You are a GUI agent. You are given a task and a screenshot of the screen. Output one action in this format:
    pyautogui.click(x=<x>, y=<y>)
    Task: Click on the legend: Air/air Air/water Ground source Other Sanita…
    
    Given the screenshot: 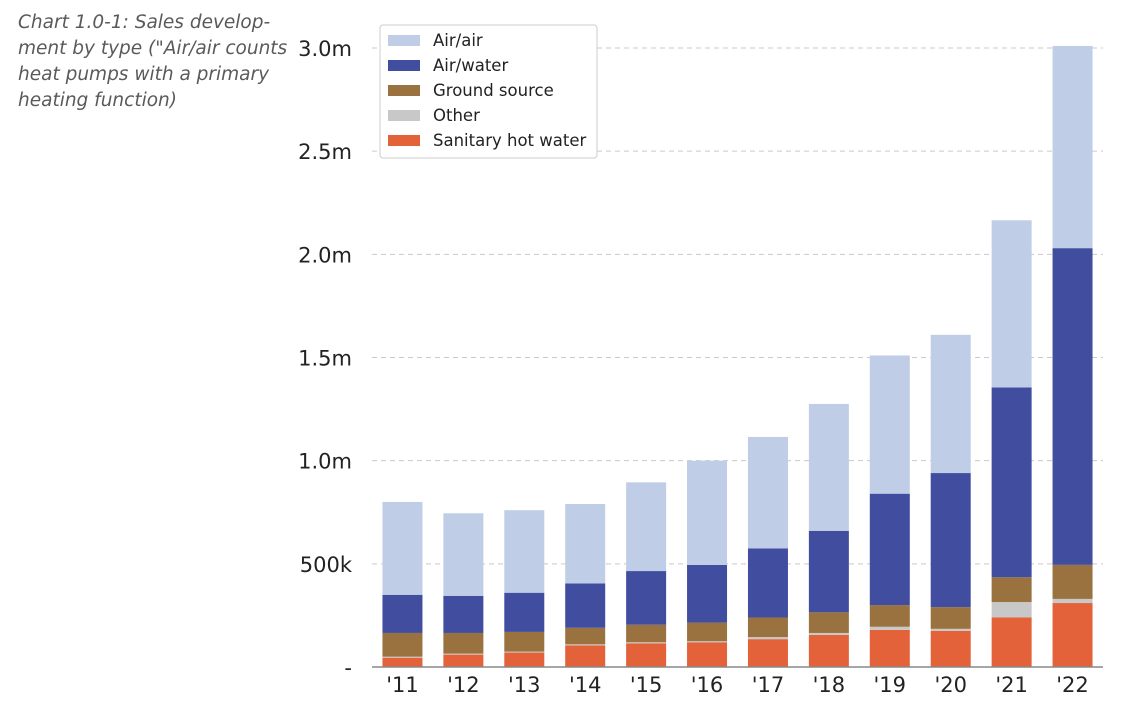 What is the action you would take?
    pyautogui.click(x=488, y=91)
    